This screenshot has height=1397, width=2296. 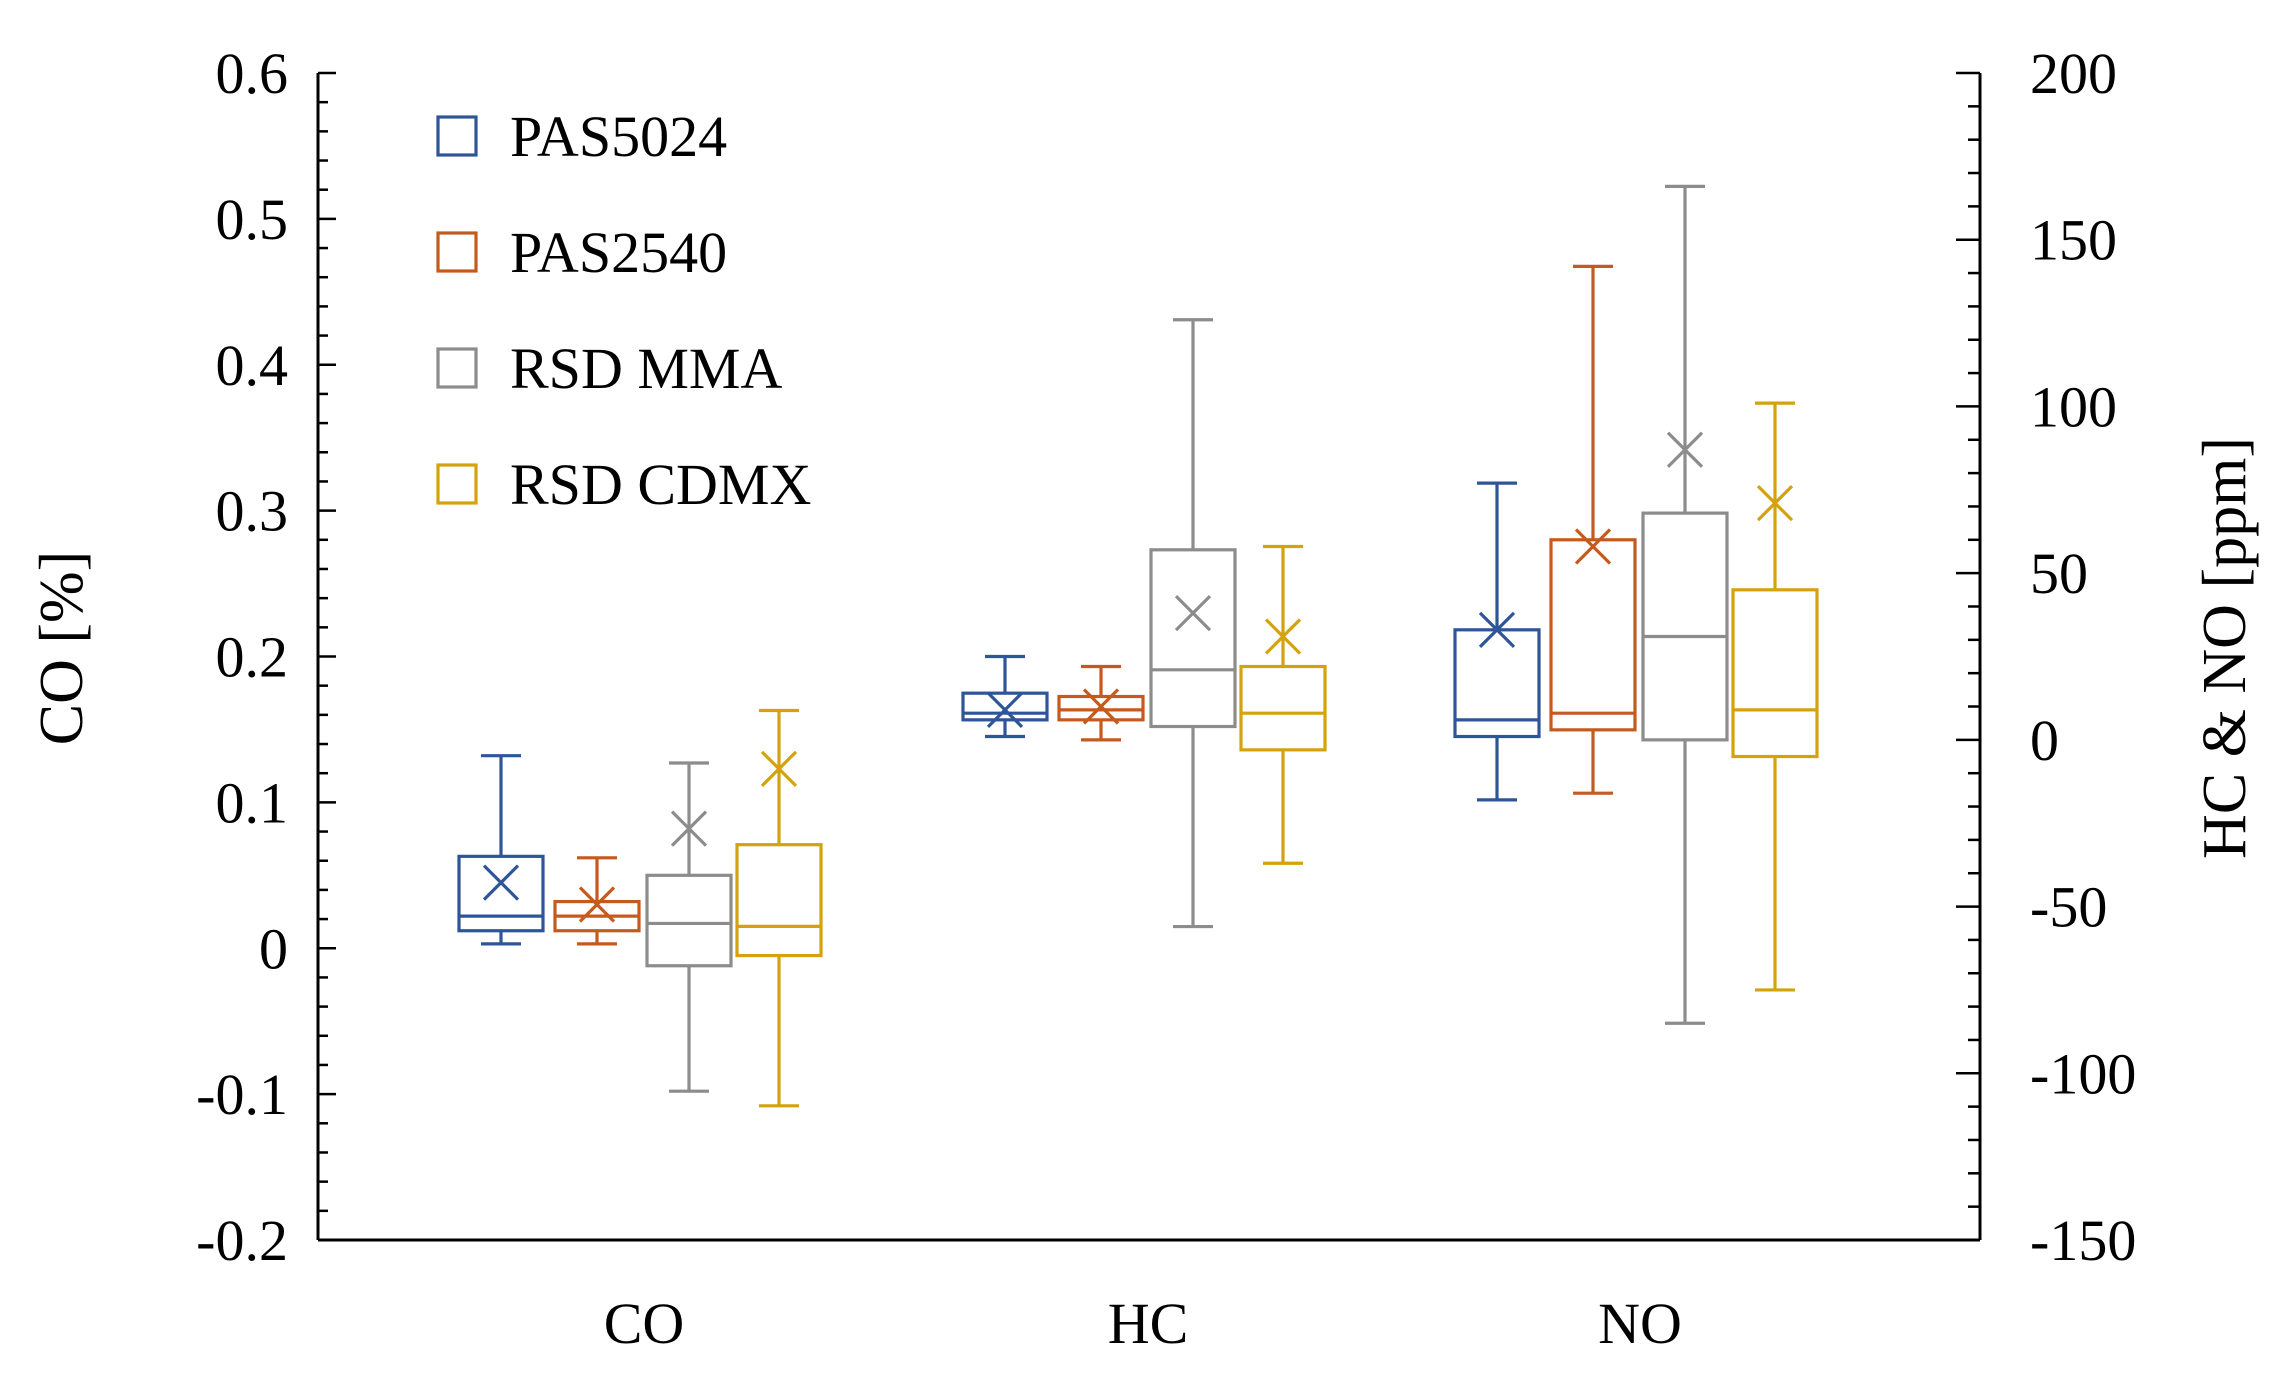 I want to click on right-tick-label: 200, so click(x=2073, y=73).